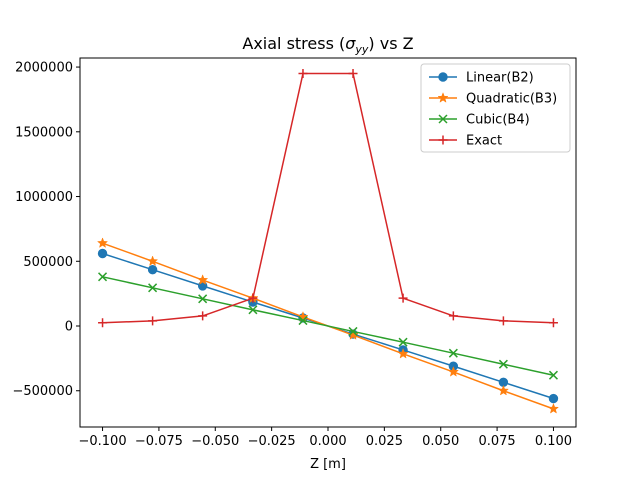  What do you see at coordinates (553, 441) in the screenshot?
I see `x-tick-label: 0.100` at bounding box center [553, 441].